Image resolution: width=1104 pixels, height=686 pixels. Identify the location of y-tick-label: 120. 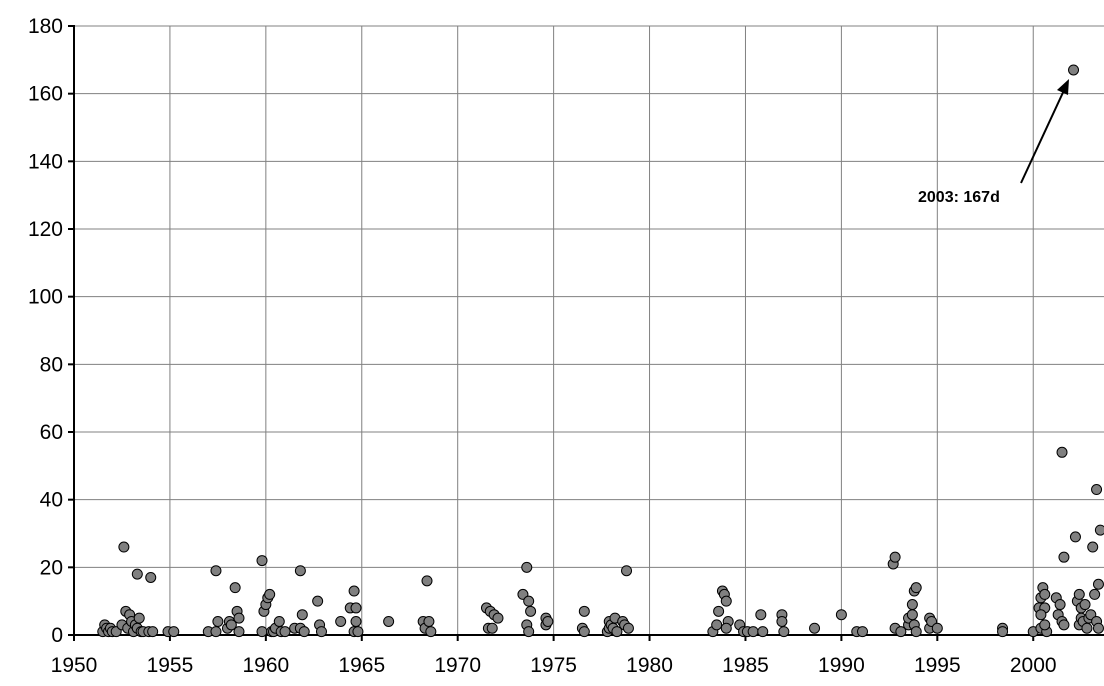
(45, 229).